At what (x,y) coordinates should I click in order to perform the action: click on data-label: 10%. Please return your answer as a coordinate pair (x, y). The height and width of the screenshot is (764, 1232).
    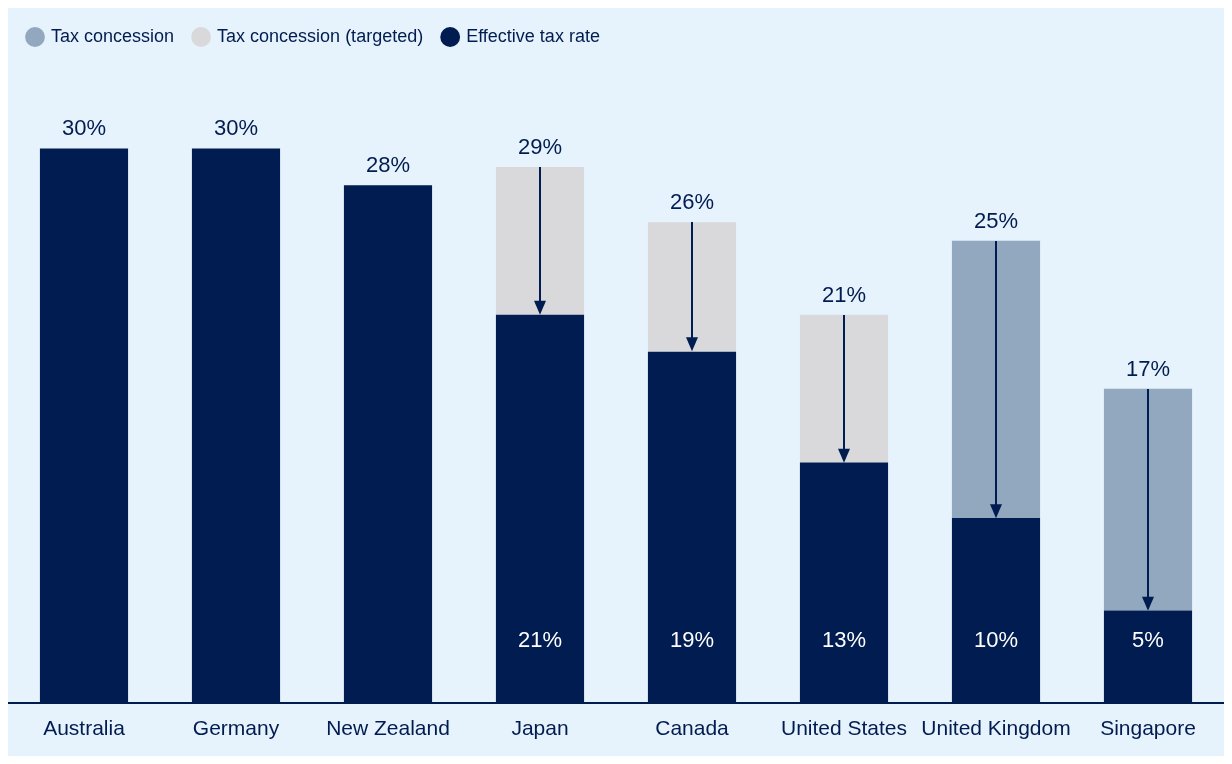
    Looking at the image, I should click on (996, 639).